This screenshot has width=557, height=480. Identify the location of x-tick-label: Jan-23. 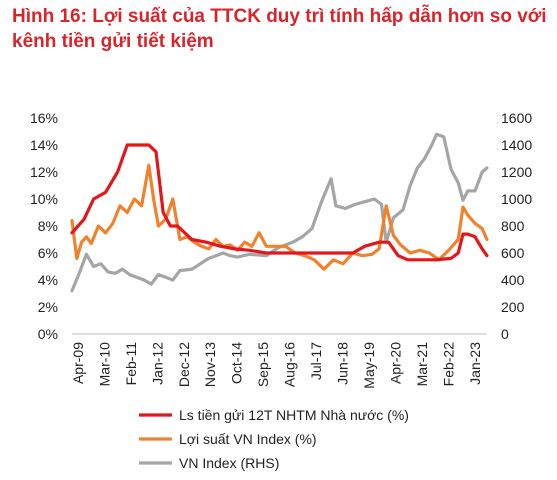
(475, 363).